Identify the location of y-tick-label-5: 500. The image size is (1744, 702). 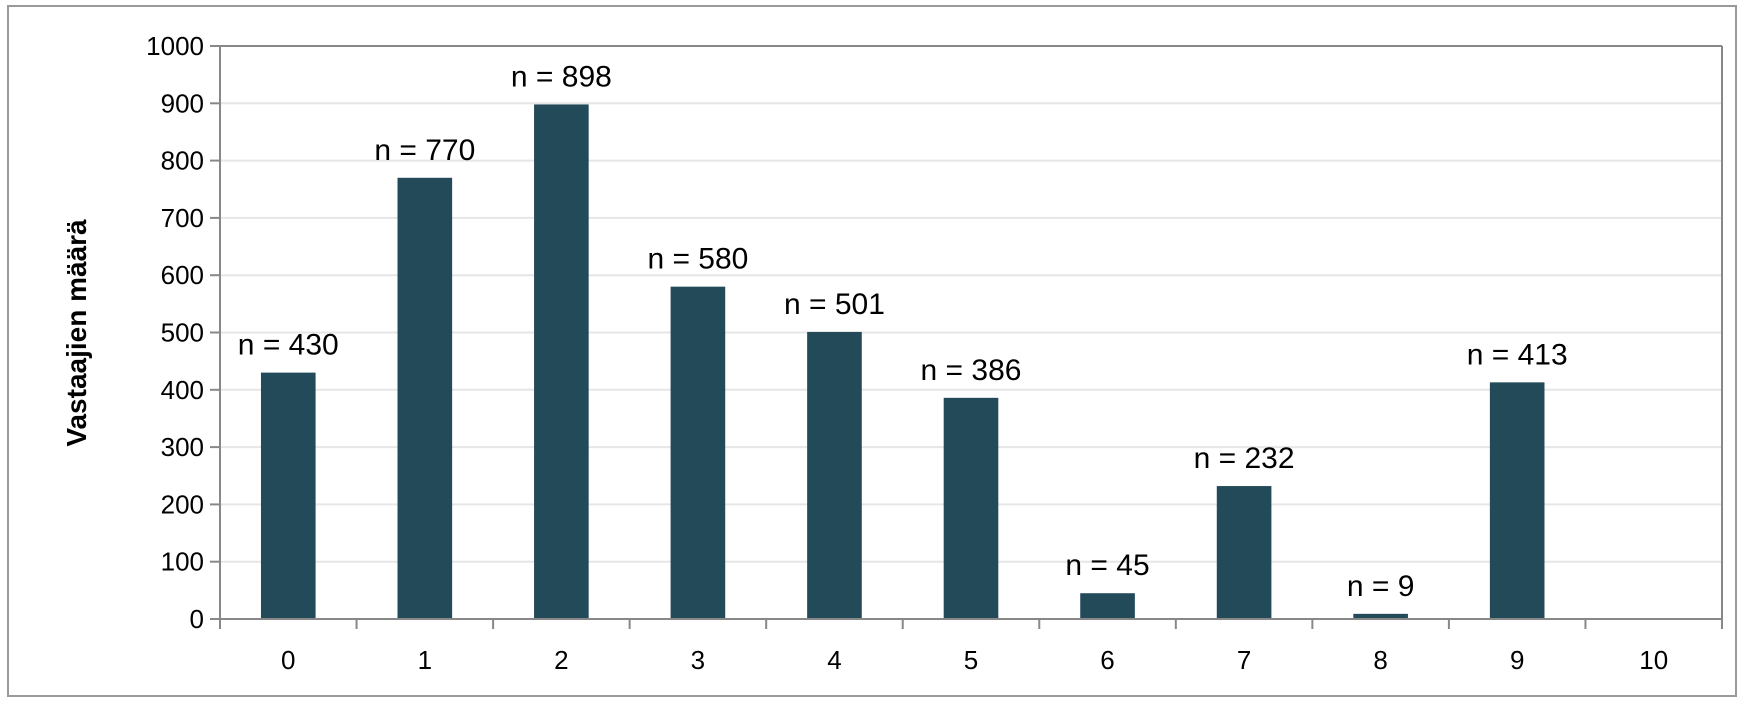
(182, 333).